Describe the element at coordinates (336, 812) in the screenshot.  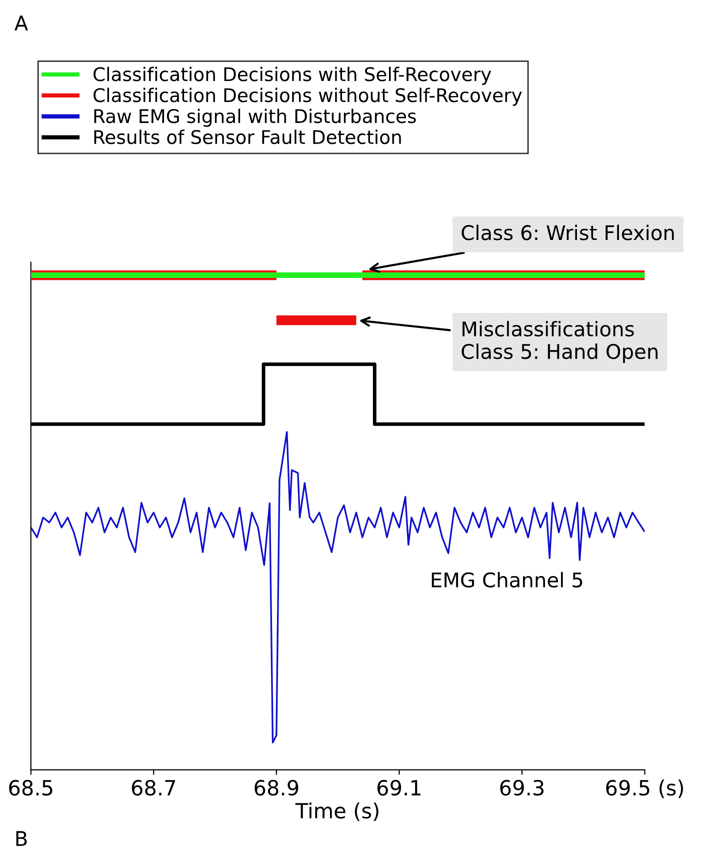
I see `x-axis-title: Time (s)` at that location.